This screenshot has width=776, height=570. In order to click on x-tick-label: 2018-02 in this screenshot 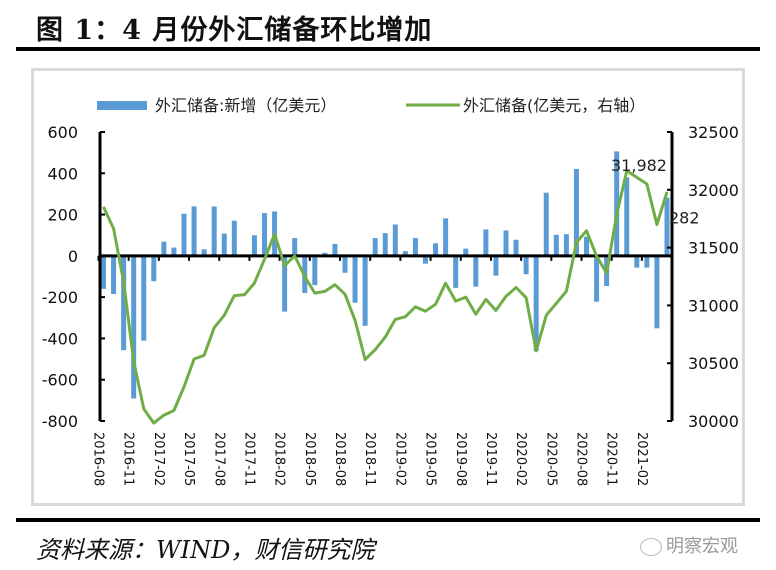, I will do `click(279, 459)`.